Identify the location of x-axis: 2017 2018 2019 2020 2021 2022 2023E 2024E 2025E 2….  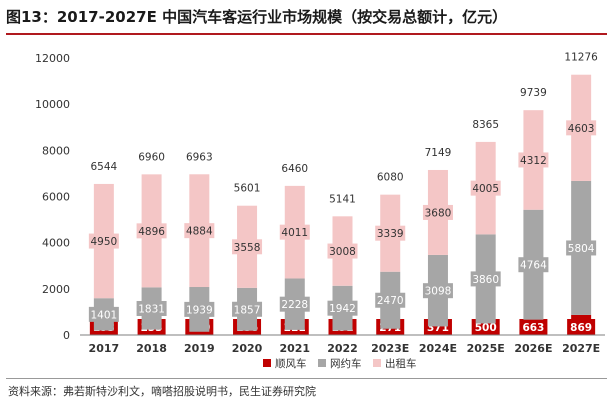
(342, 344).